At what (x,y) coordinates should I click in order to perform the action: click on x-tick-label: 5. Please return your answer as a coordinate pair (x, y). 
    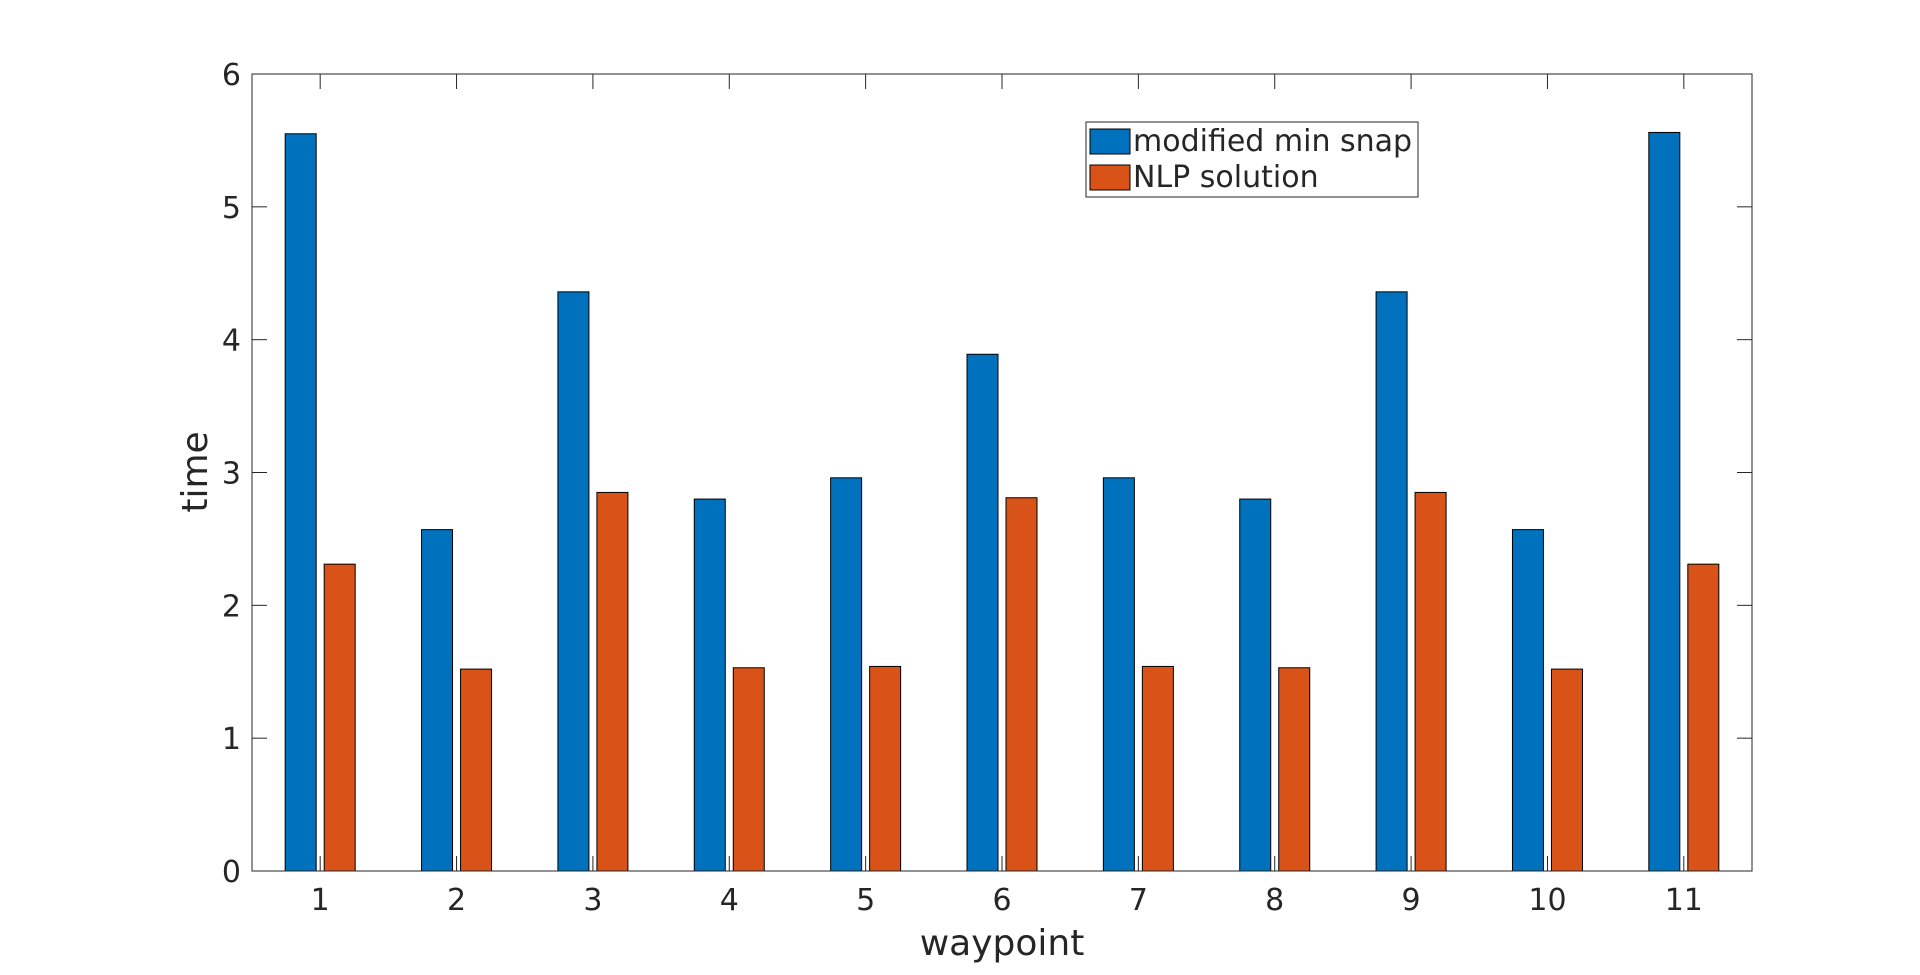
    Looking at the image, I should click on (865, 900).